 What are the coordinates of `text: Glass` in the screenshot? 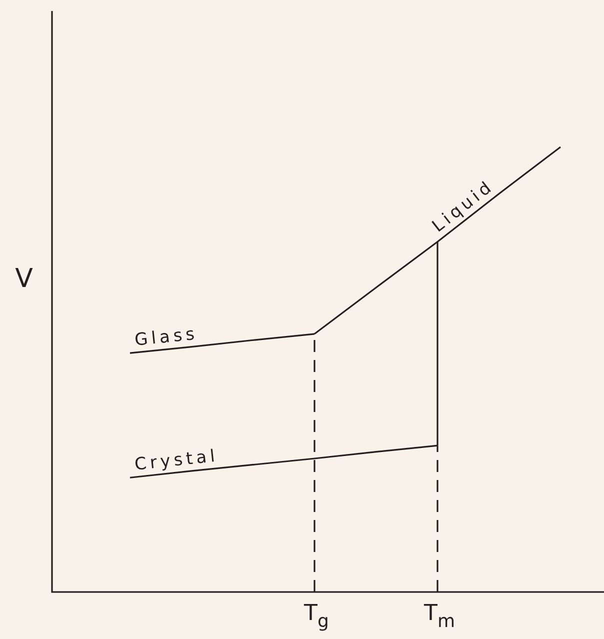 It's located at (166, 337).